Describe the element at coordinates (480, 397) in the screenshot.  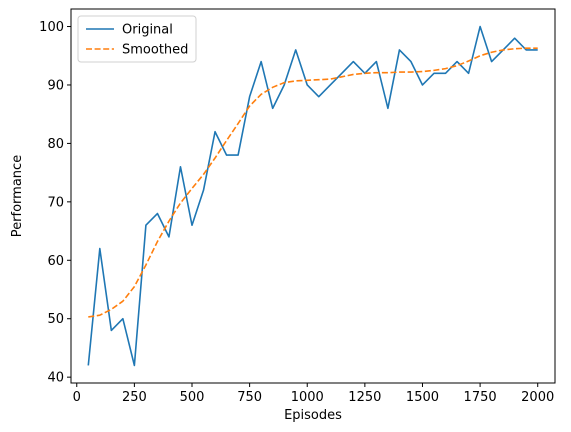
I see `x-tick-label: 1750` at that location.